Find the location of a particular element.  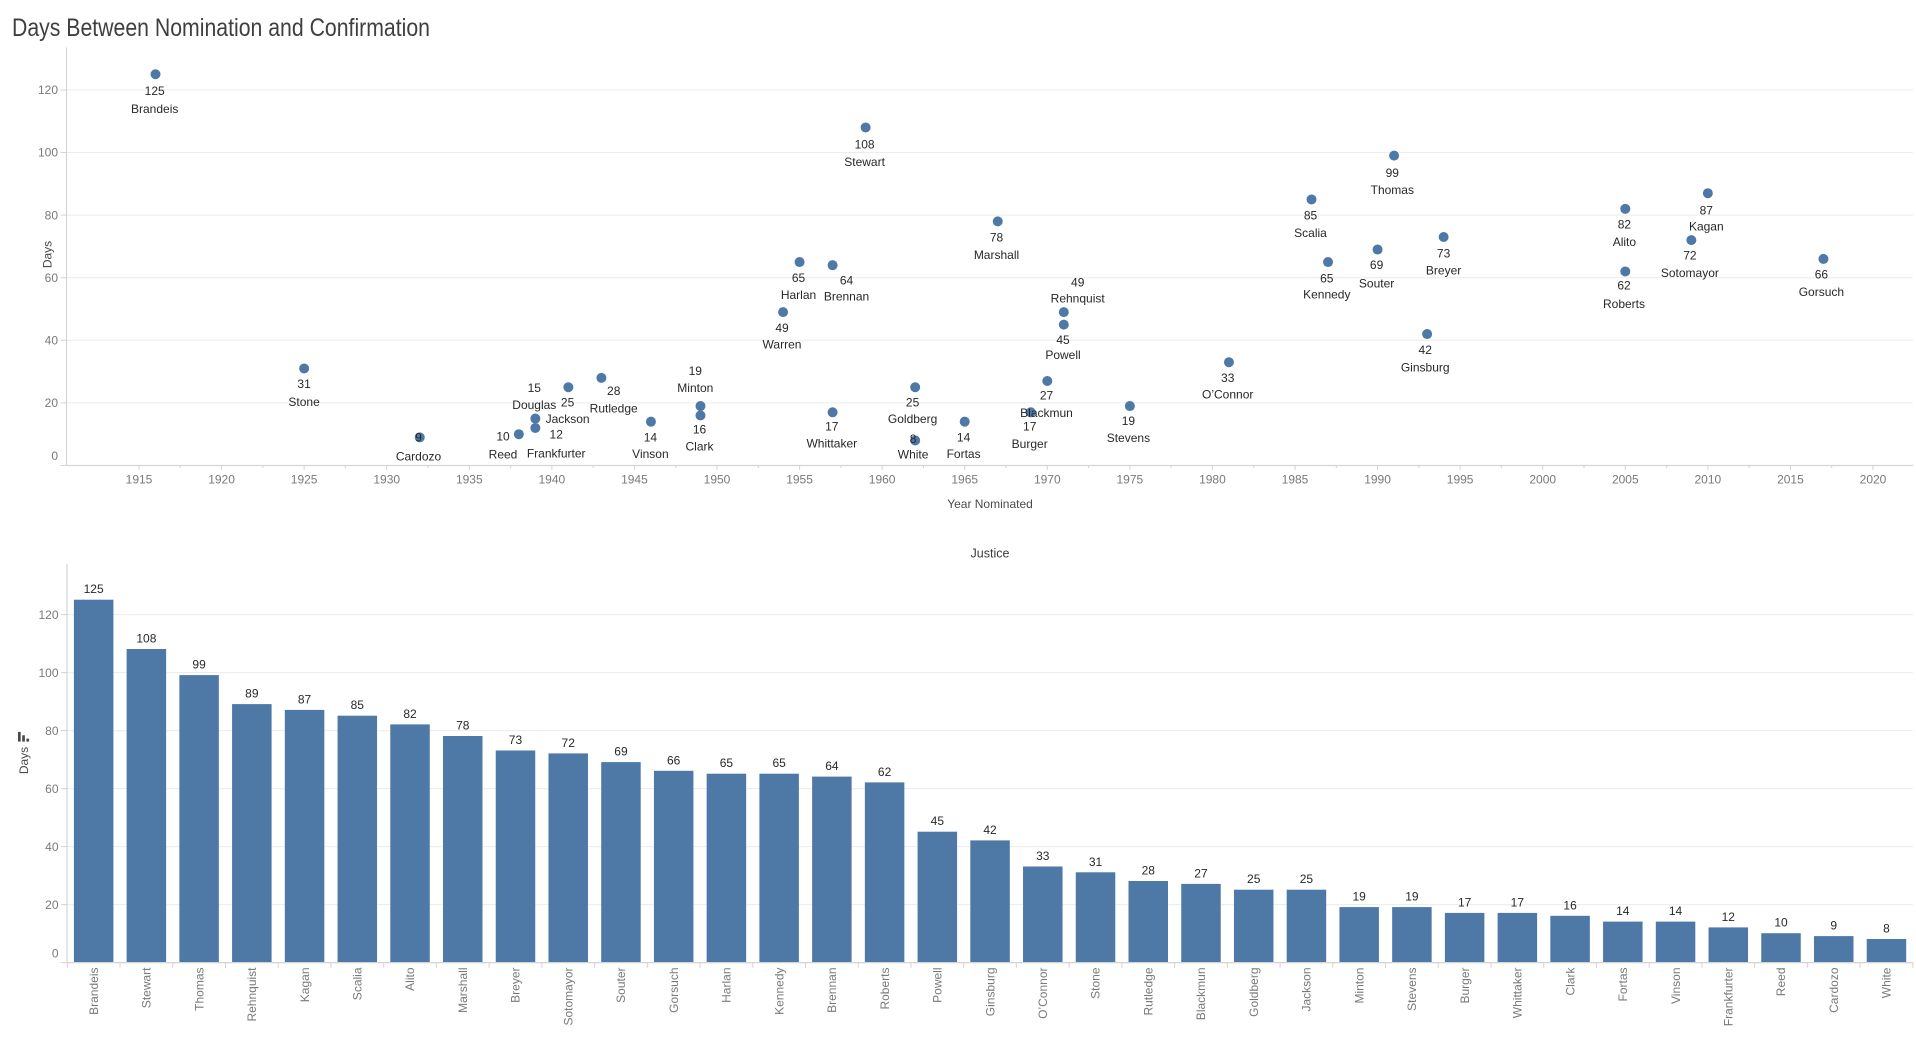

svg-text: 1965 is located at coordinates (964, 480).